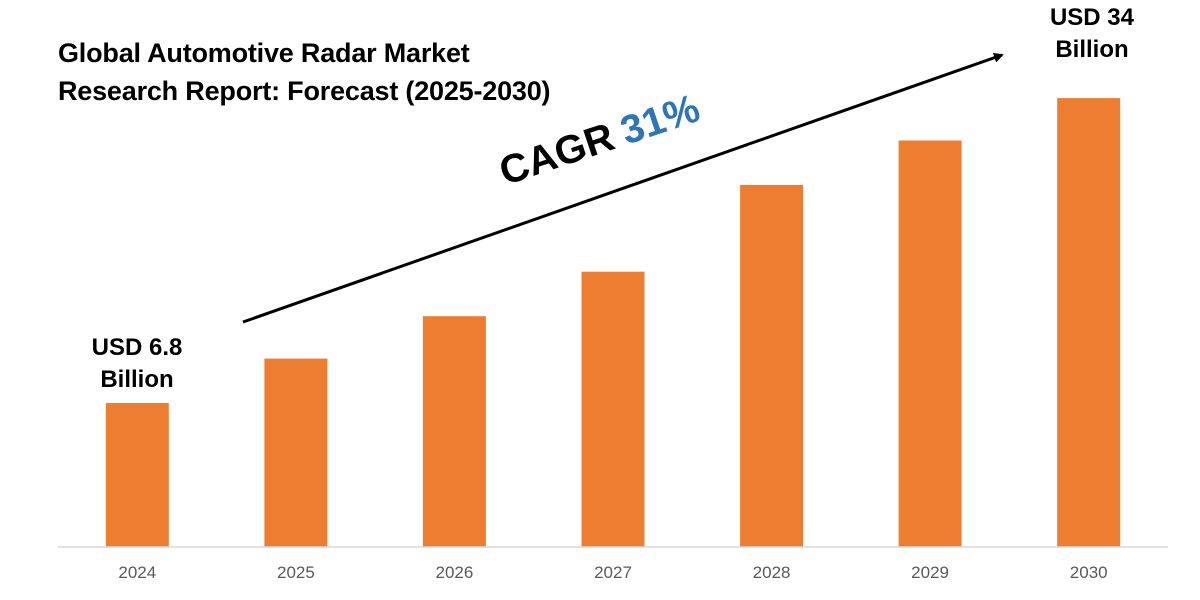 This screenshot has width=1200, height=600. What do you see at coordinates (930, 343) in the screenshot?
I see `bar-2029` at bounding box center [930, 343].